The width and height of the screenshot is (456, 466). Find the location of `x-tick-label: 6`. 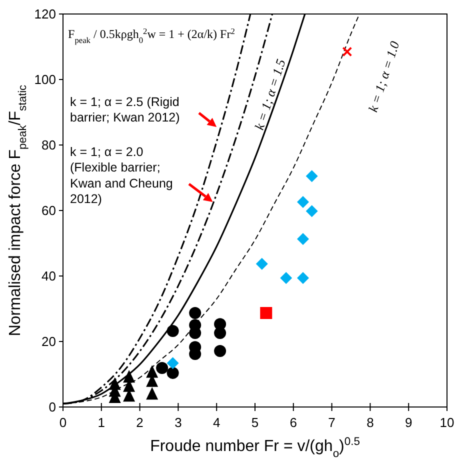

x-tick-label: 6 is located at coordinates (294, 422).